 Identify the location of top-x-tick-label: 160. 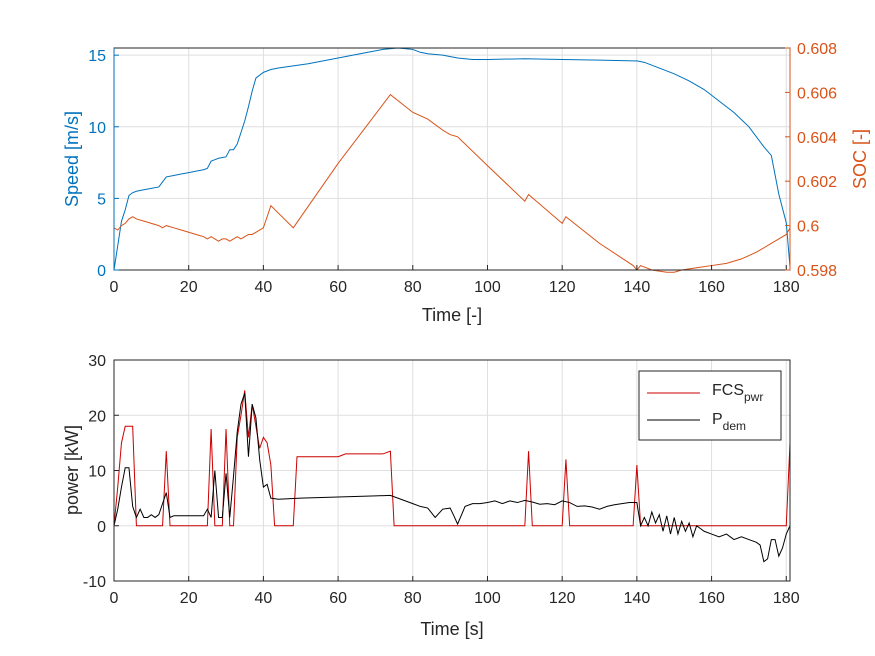
(711, 287).